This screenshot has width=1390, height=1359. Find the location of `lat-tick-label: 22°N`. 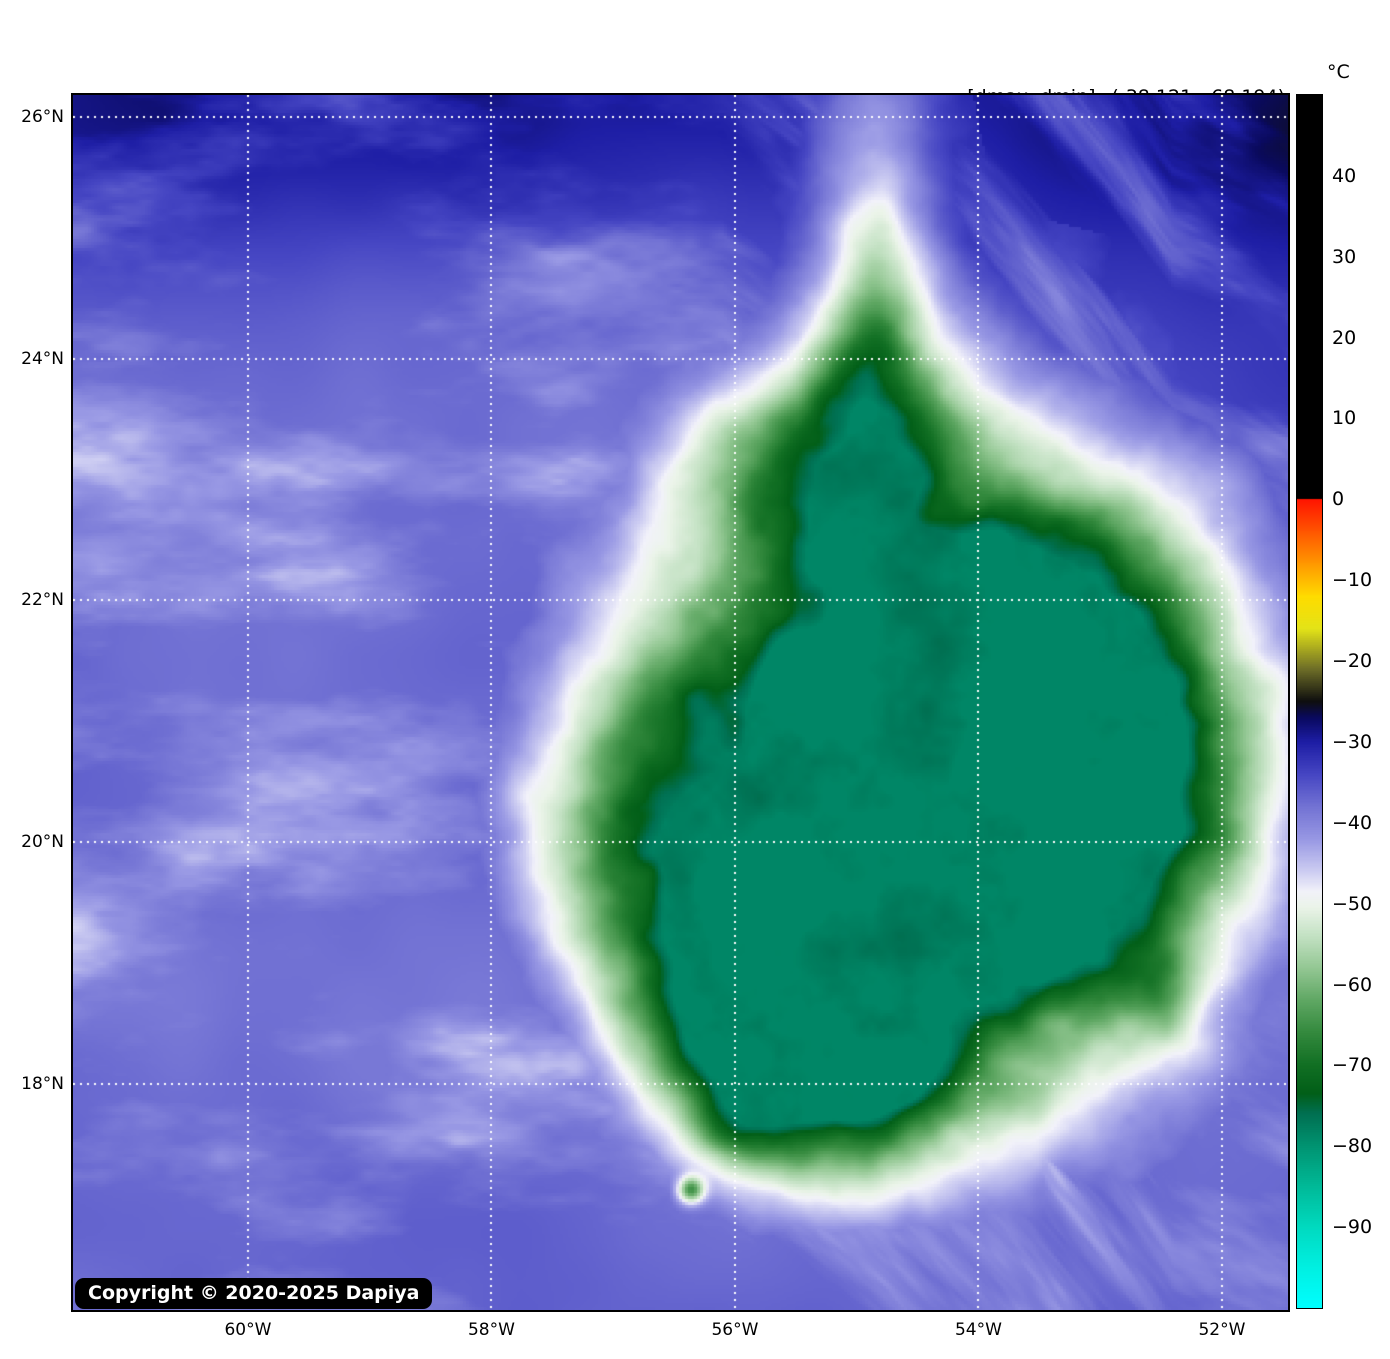

lat-tick-label: 22°N is located at coordinates (42, 600).